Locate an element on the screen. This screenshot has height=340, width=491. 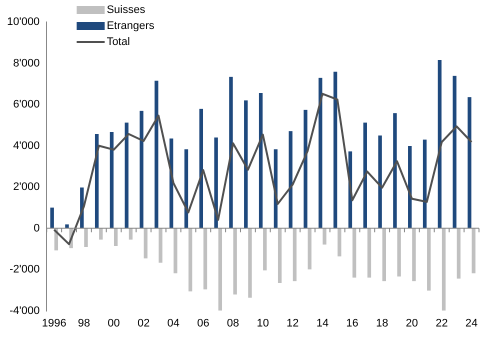
x-tick-label: 12 is located at coordinates (292, 323).